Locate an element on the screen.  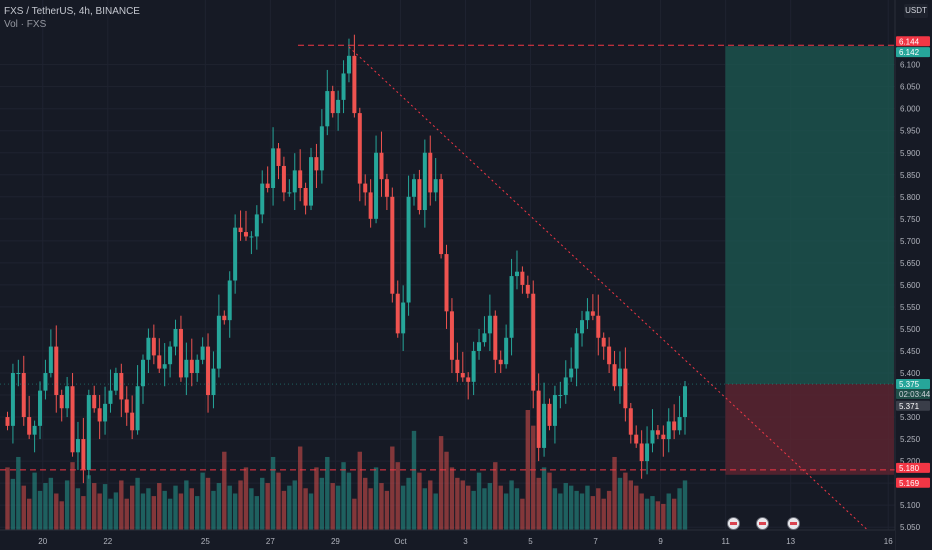
profit-zone is located at coordinates (809, 215).